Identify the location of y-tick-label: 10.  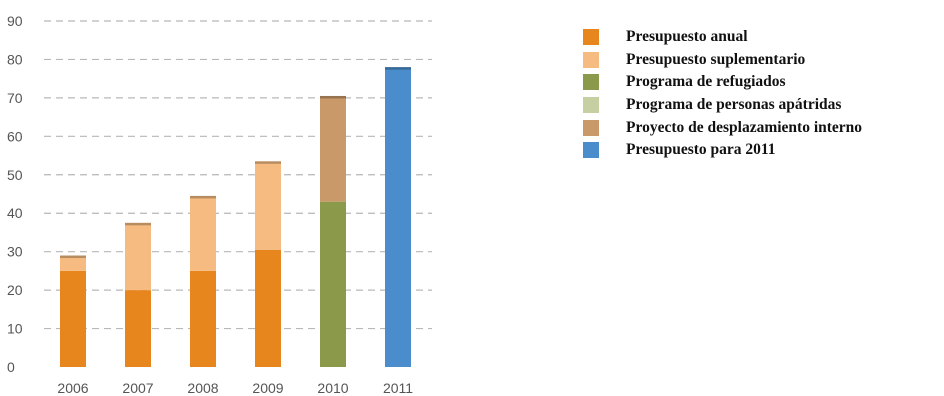
(15, 329).